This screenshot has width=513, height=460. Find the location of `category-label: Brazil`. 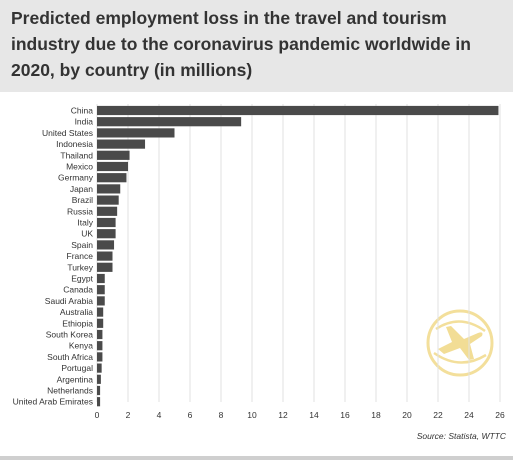

category-label: Brazil is located at coordinates (82, 200).